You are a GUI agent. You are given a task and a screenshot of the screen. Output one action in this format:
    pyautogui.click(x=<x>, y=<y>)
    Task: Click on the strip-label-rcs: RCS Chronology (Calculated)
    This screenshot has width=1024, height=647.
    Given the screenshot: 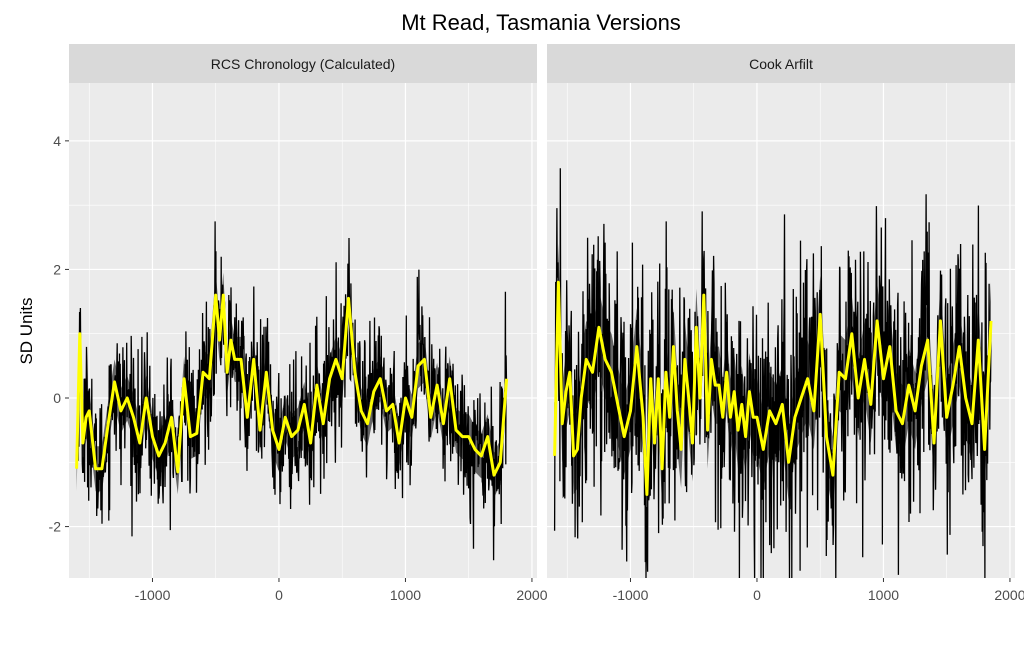 What is the action you would take?
    pyautogui.click(x=303, y=64)
    